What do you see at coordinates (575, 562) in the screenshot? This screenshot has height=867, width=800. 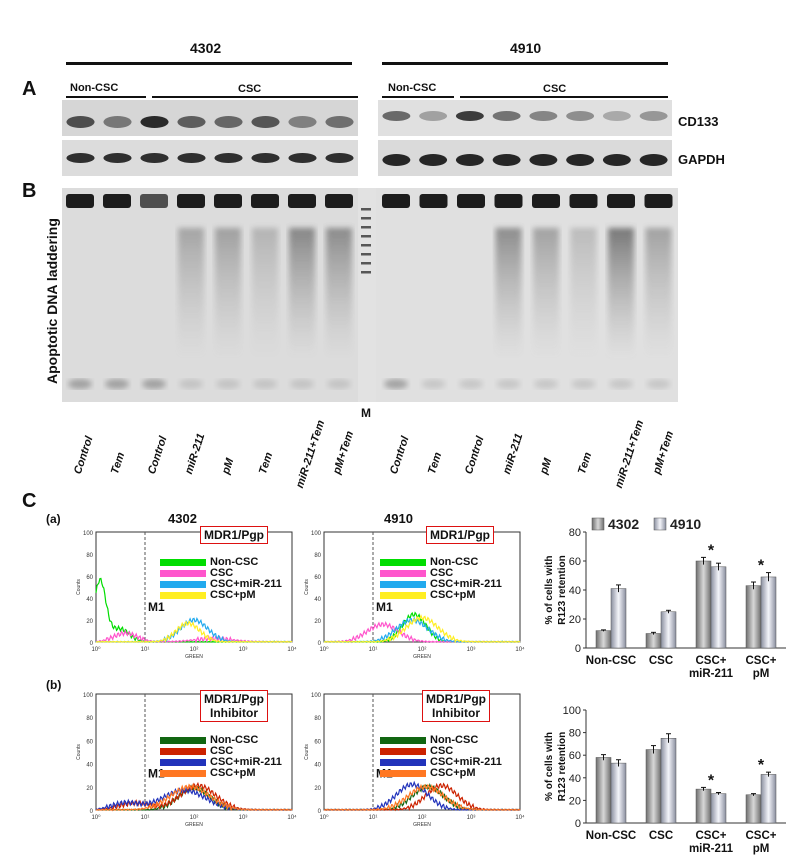 I see `bar-y-tick-label: 60` at bounding box center [575, 562].